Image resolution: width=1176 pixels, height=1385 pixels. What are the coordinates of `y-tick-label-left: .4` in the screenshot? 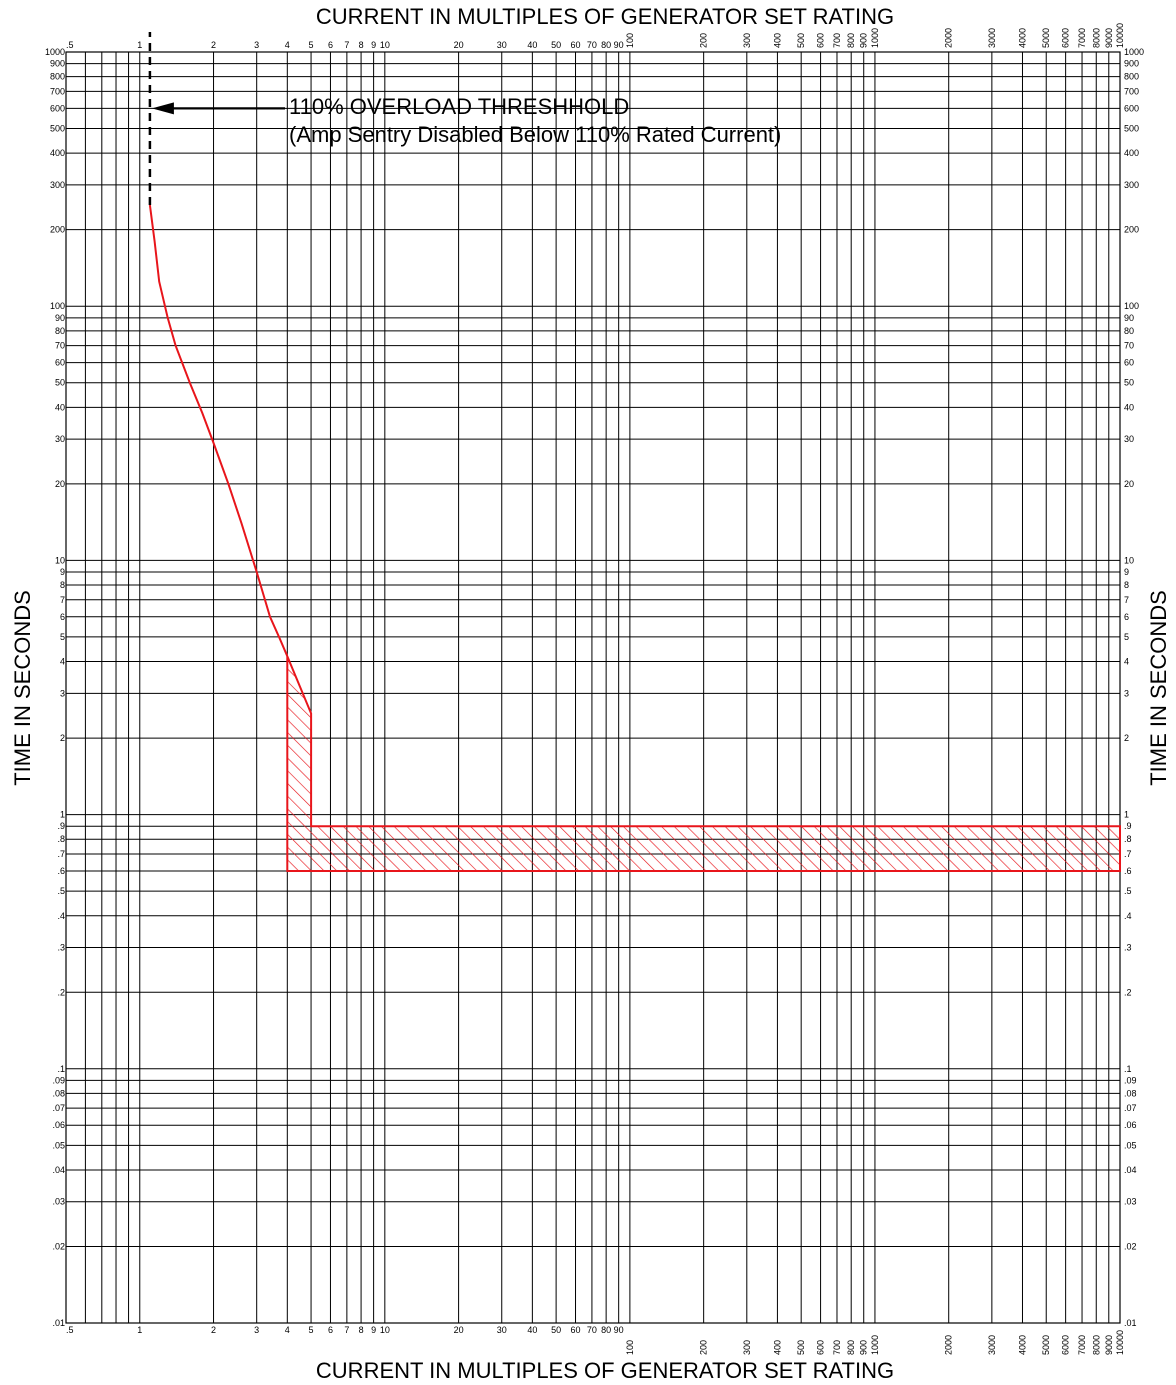 It's located at (61, 916).